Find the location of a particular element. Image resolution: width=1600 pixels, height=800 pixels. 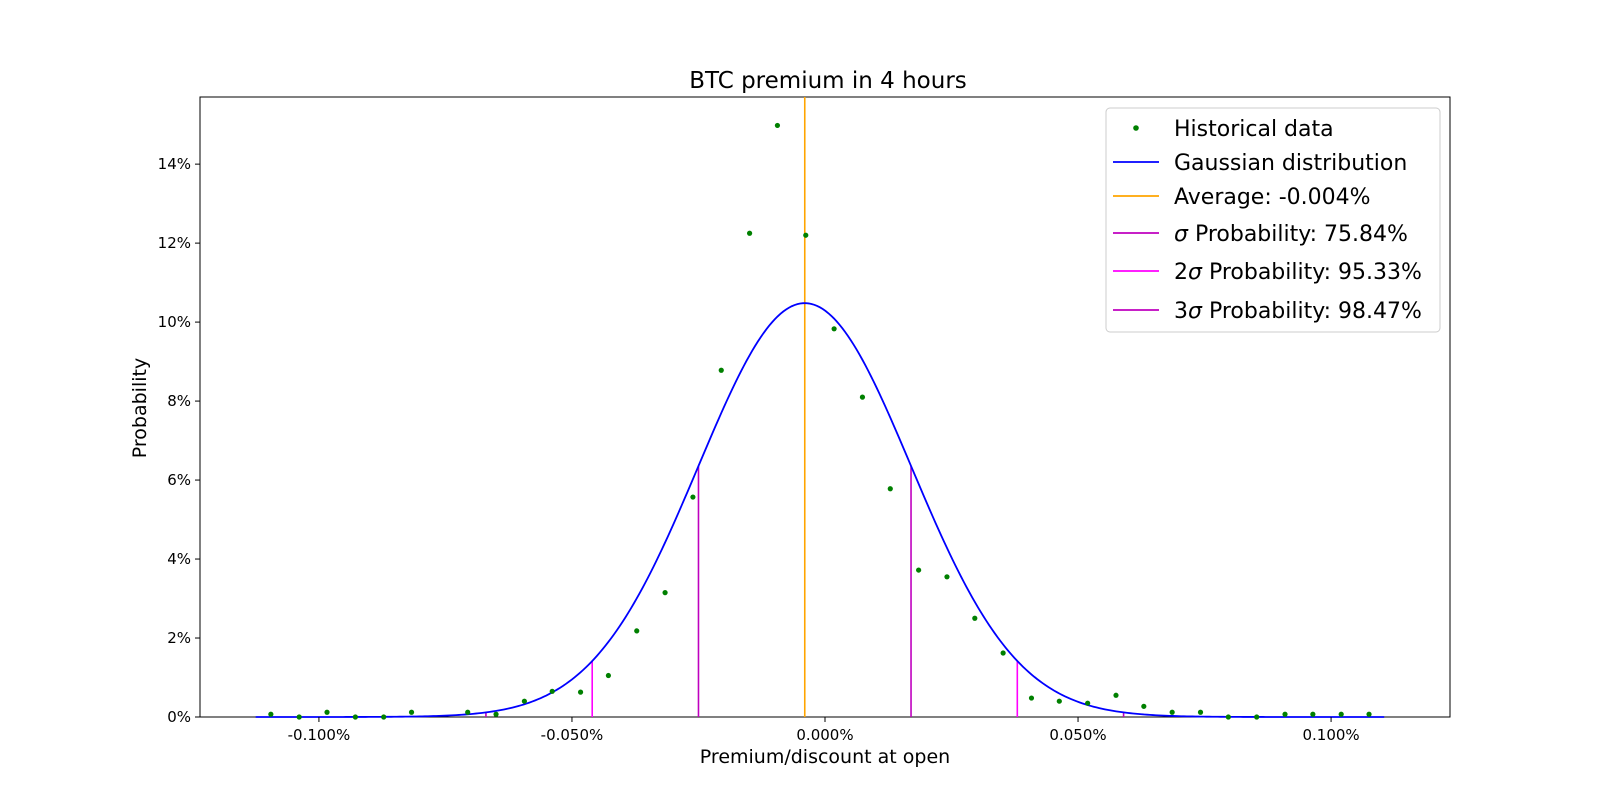

legend-label-5: 2σ Probability: 95.33% is located at coordinates (1298, 272).